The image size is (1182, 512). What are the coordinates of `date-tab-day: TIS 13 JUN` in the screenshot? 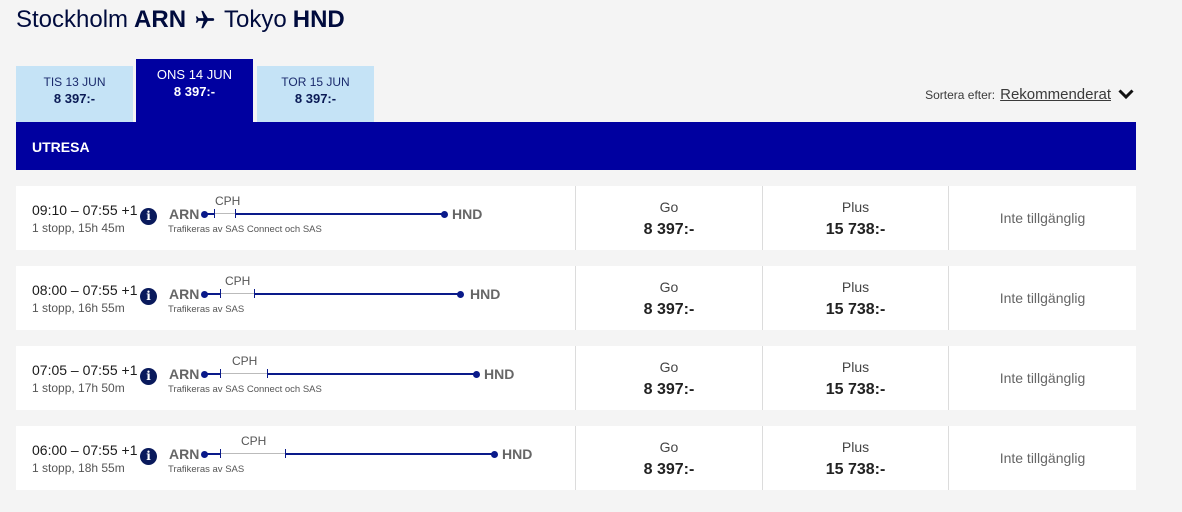 It's located at (74, 82).